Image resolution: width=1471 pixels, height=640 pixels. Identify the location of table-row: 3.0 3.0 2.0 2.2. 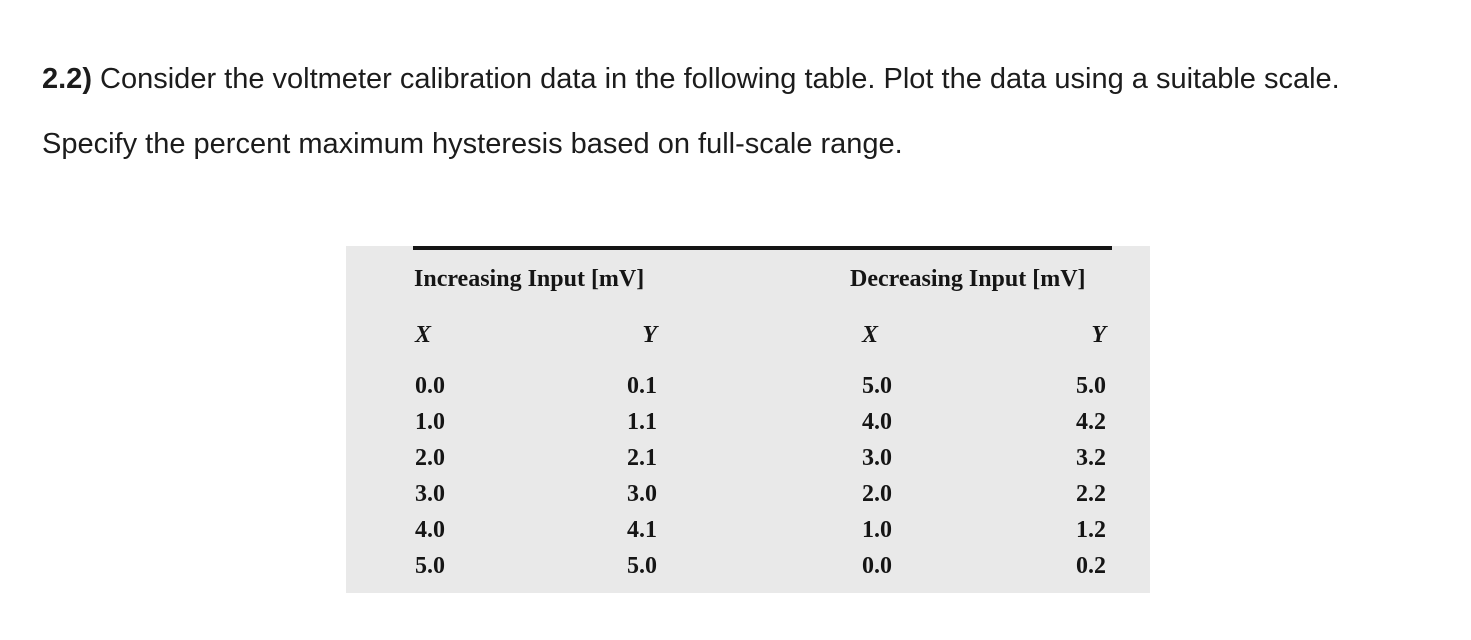
(762, 494).